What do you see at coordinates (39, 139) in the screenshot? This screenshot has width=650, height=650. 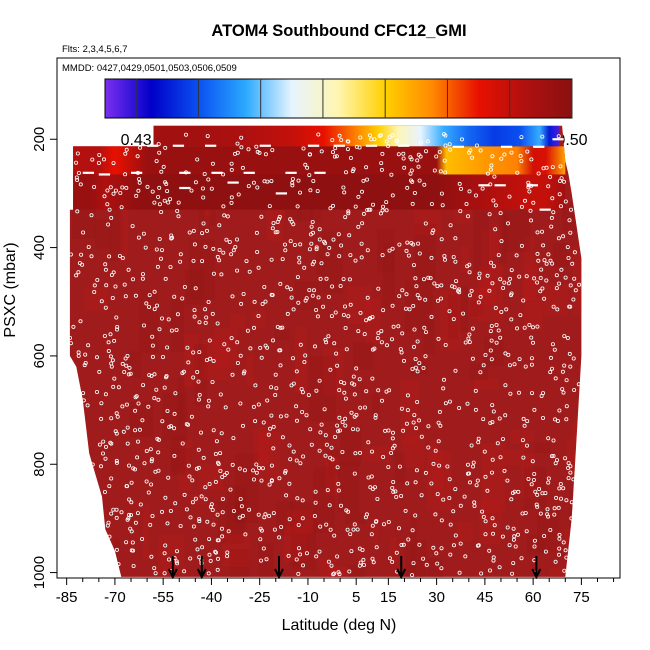 I see `y-tick-label: 200` at bounding box center [39, 139].